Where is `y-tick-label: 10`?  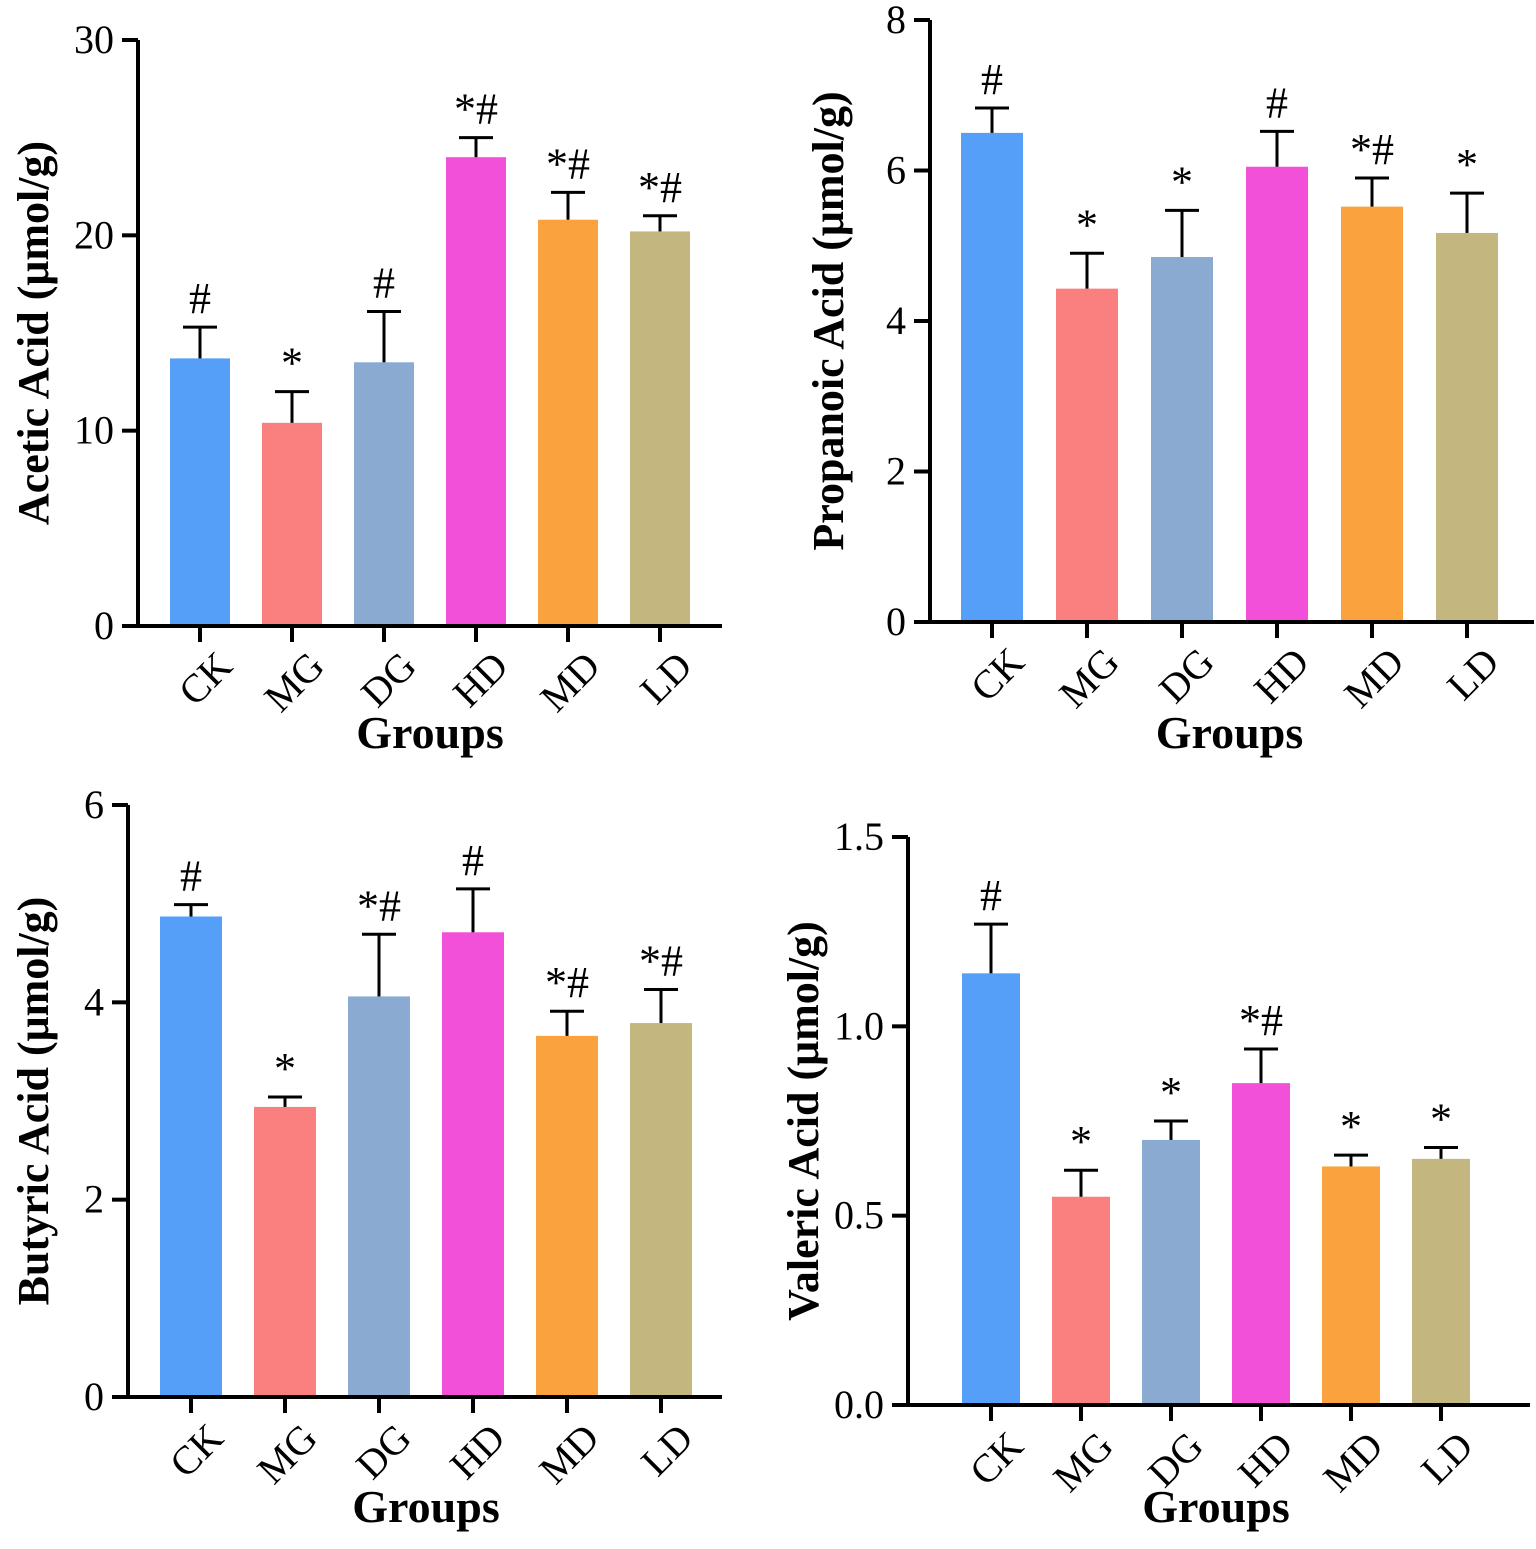
y-tick-label: 10 is located at coordinates (94, 430).